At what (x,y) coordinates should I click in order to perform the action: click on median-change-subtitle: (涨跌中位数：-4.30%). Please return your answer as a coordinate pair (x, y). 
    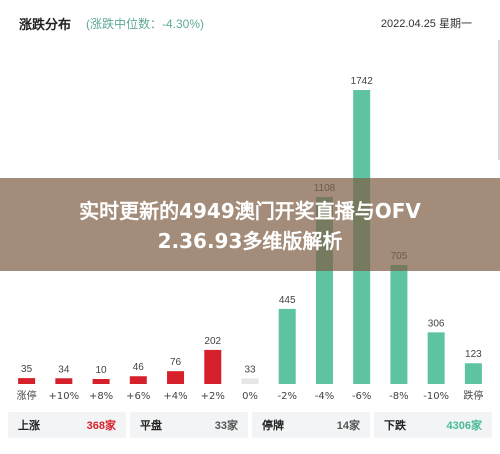
    Looking at the image, I should click on (145, 24).